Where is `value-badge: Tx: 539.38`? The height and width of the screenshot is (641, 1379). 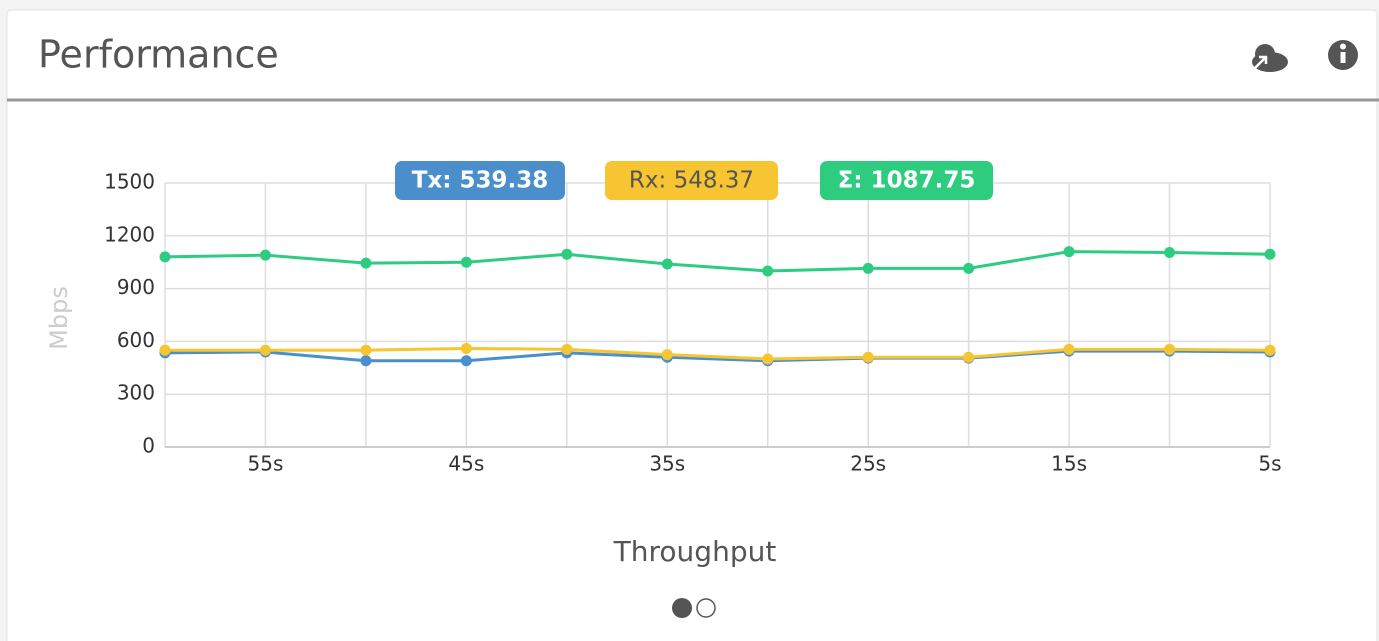
value-badge: Tx: 539.38 is located at coordinates (480, 180).